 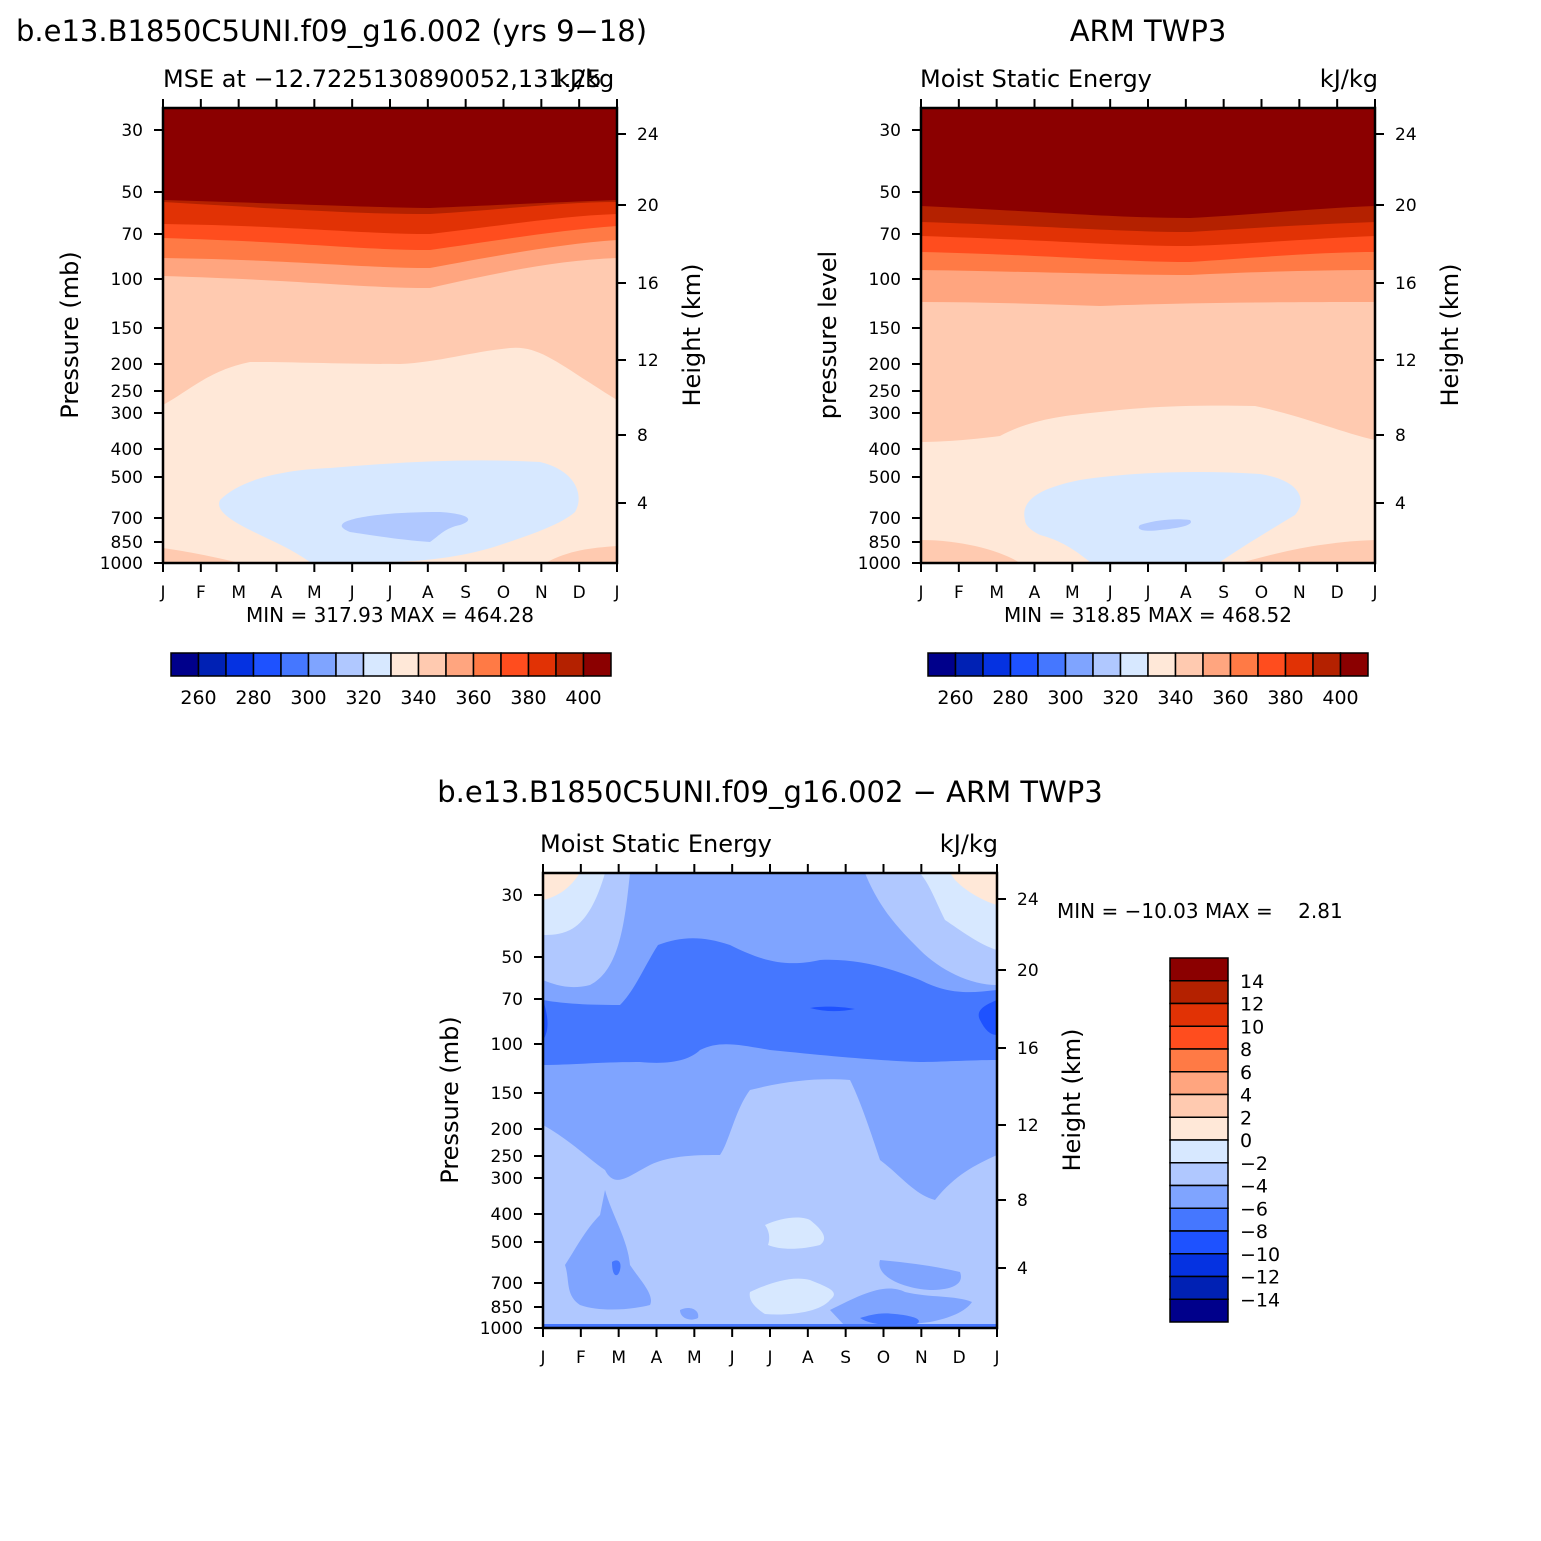 I want to click on contour-fill-400plus, so click(x=390, y=158).